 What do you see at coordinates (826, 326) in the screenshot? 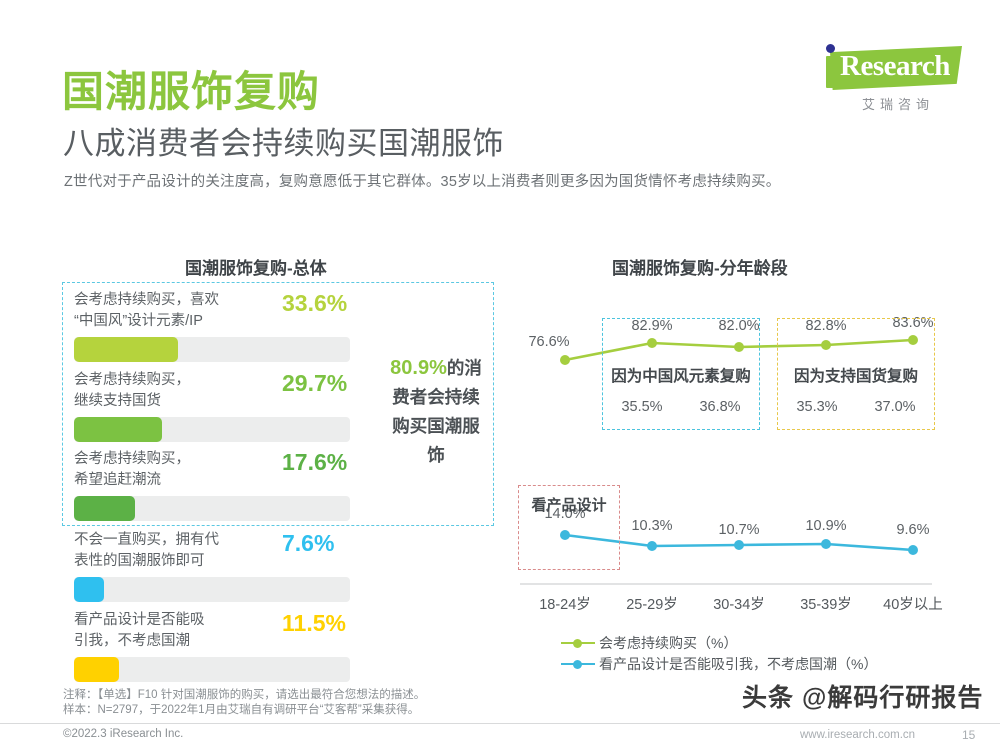
I see `data-label-green: 82.8%` at bounding box center [826, 326].